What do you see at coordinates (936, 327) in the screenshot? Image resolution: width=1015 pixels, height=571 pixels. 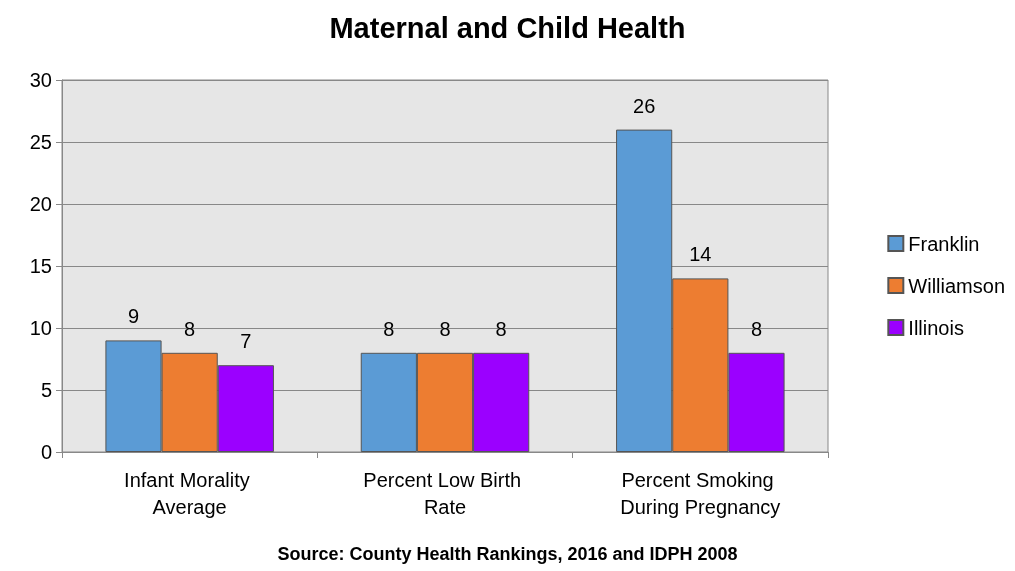 I see `legend-label: Illinois` at bounding box center [936, 327].